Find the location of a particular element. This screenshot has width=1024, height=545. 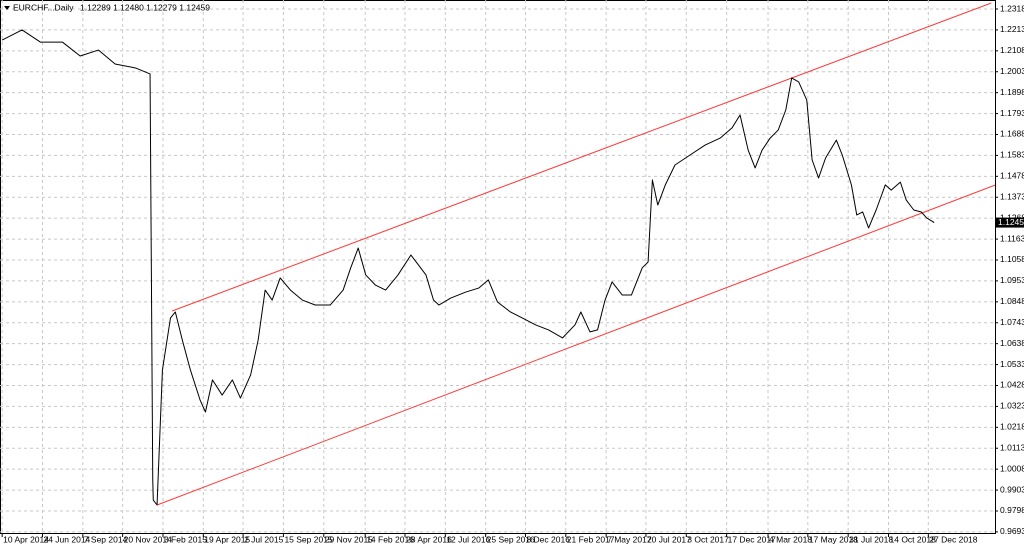

y-tick-label: 1.21080 is located at coordinates (1012, 50).